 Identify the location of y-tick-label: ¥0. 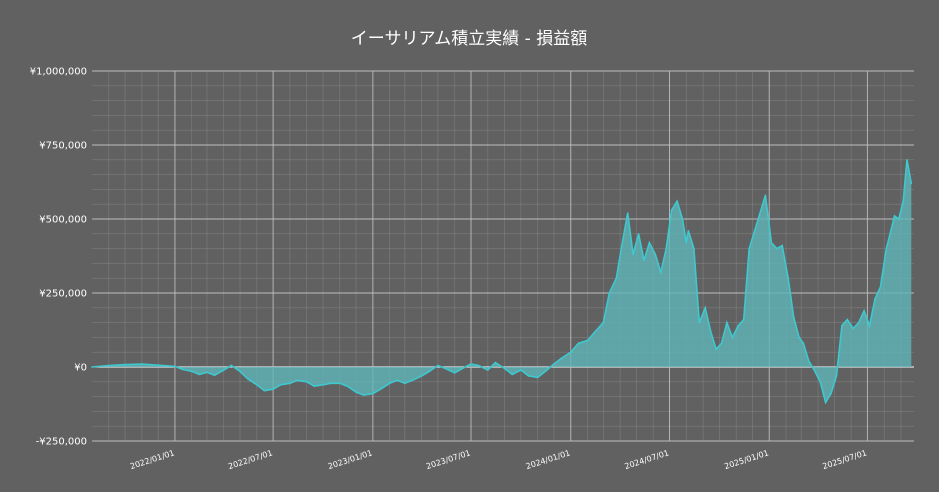
(80, 368).